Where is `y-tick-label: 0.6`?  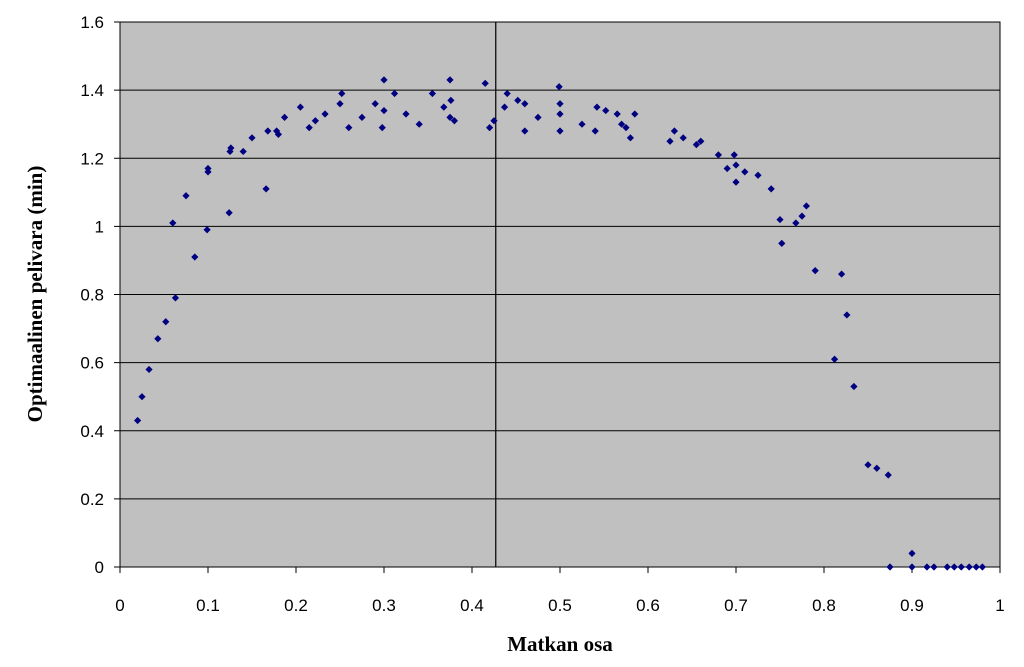
y-tick-label: 0.6 is located at coordinates (92, 363).